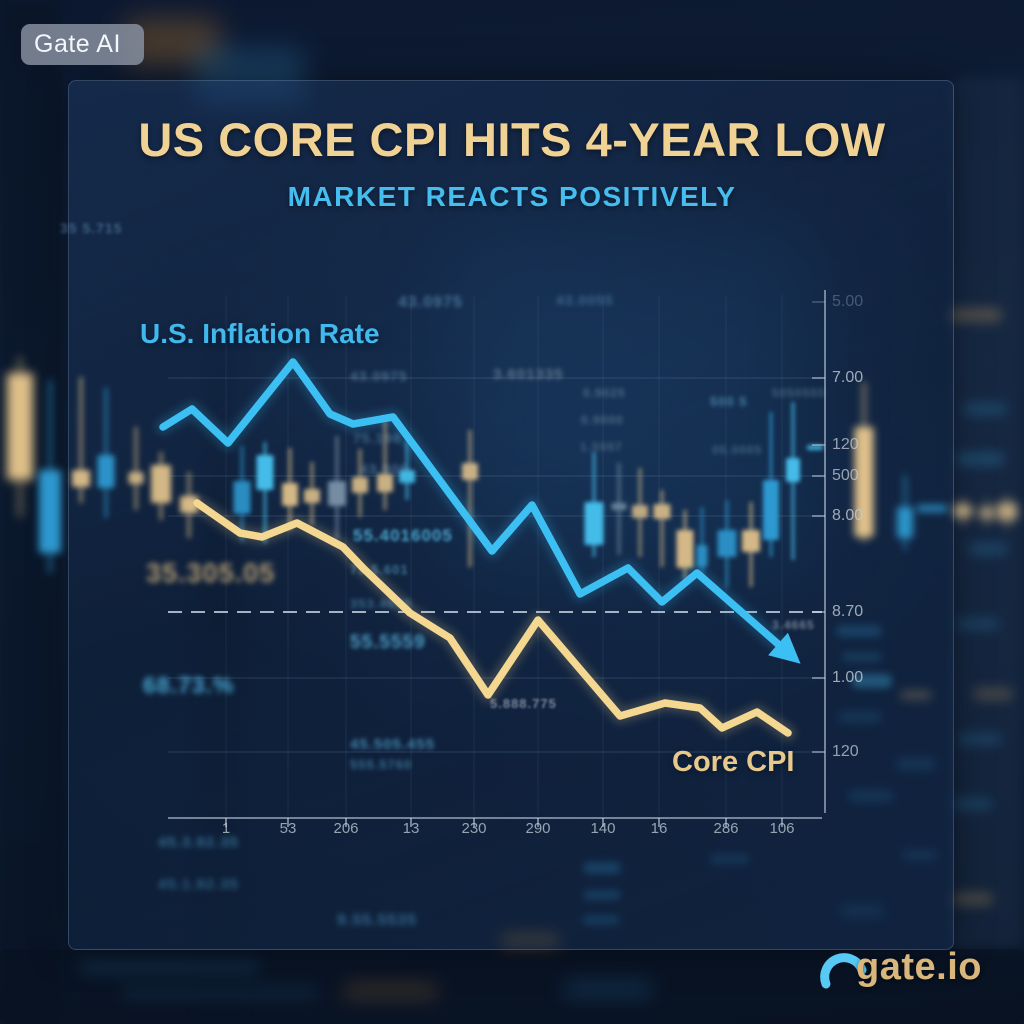 Image resolution: width=1024 pixels, height=1024 pixels. What do you see at coordinates (726, 828) in the screenshot?
I see `x-axis-label: 286` at bounding box center [726, 828].